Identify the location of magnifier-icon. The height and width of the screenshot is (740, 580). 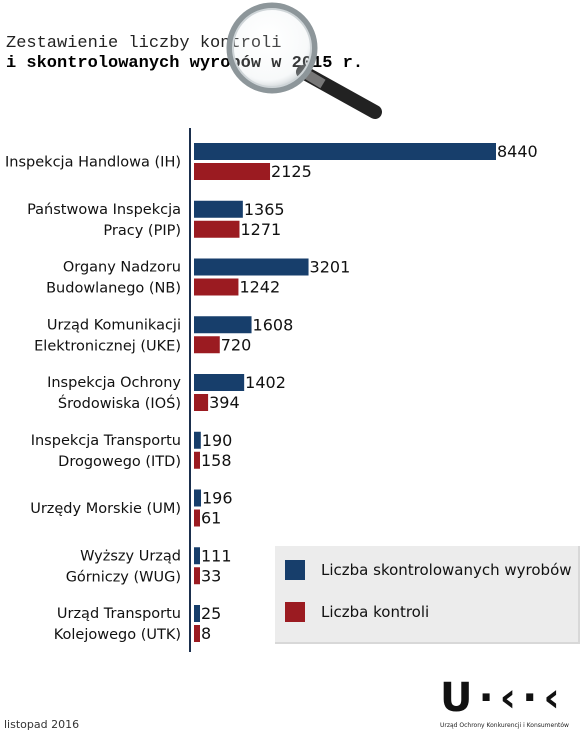
(304, 60).